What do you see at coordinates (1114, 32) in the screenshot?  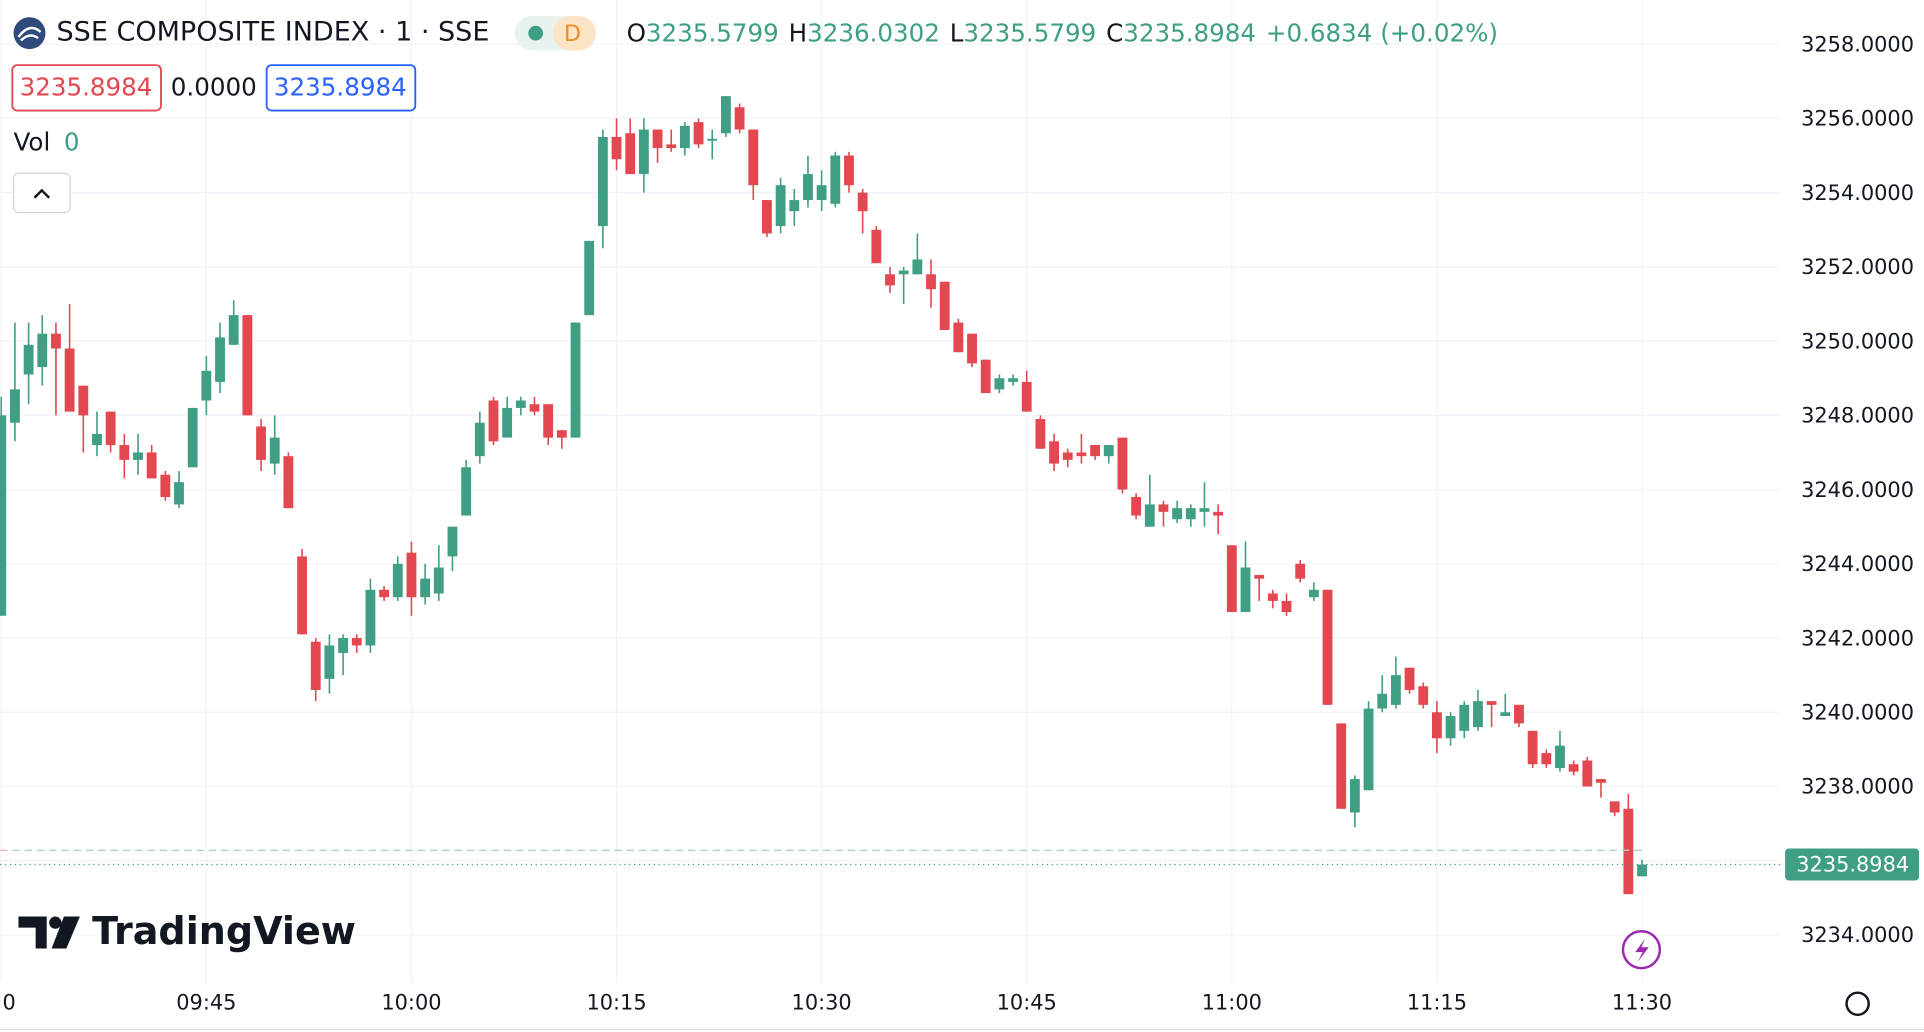 I see `c-label: C` at bounding box center [1114, 32].